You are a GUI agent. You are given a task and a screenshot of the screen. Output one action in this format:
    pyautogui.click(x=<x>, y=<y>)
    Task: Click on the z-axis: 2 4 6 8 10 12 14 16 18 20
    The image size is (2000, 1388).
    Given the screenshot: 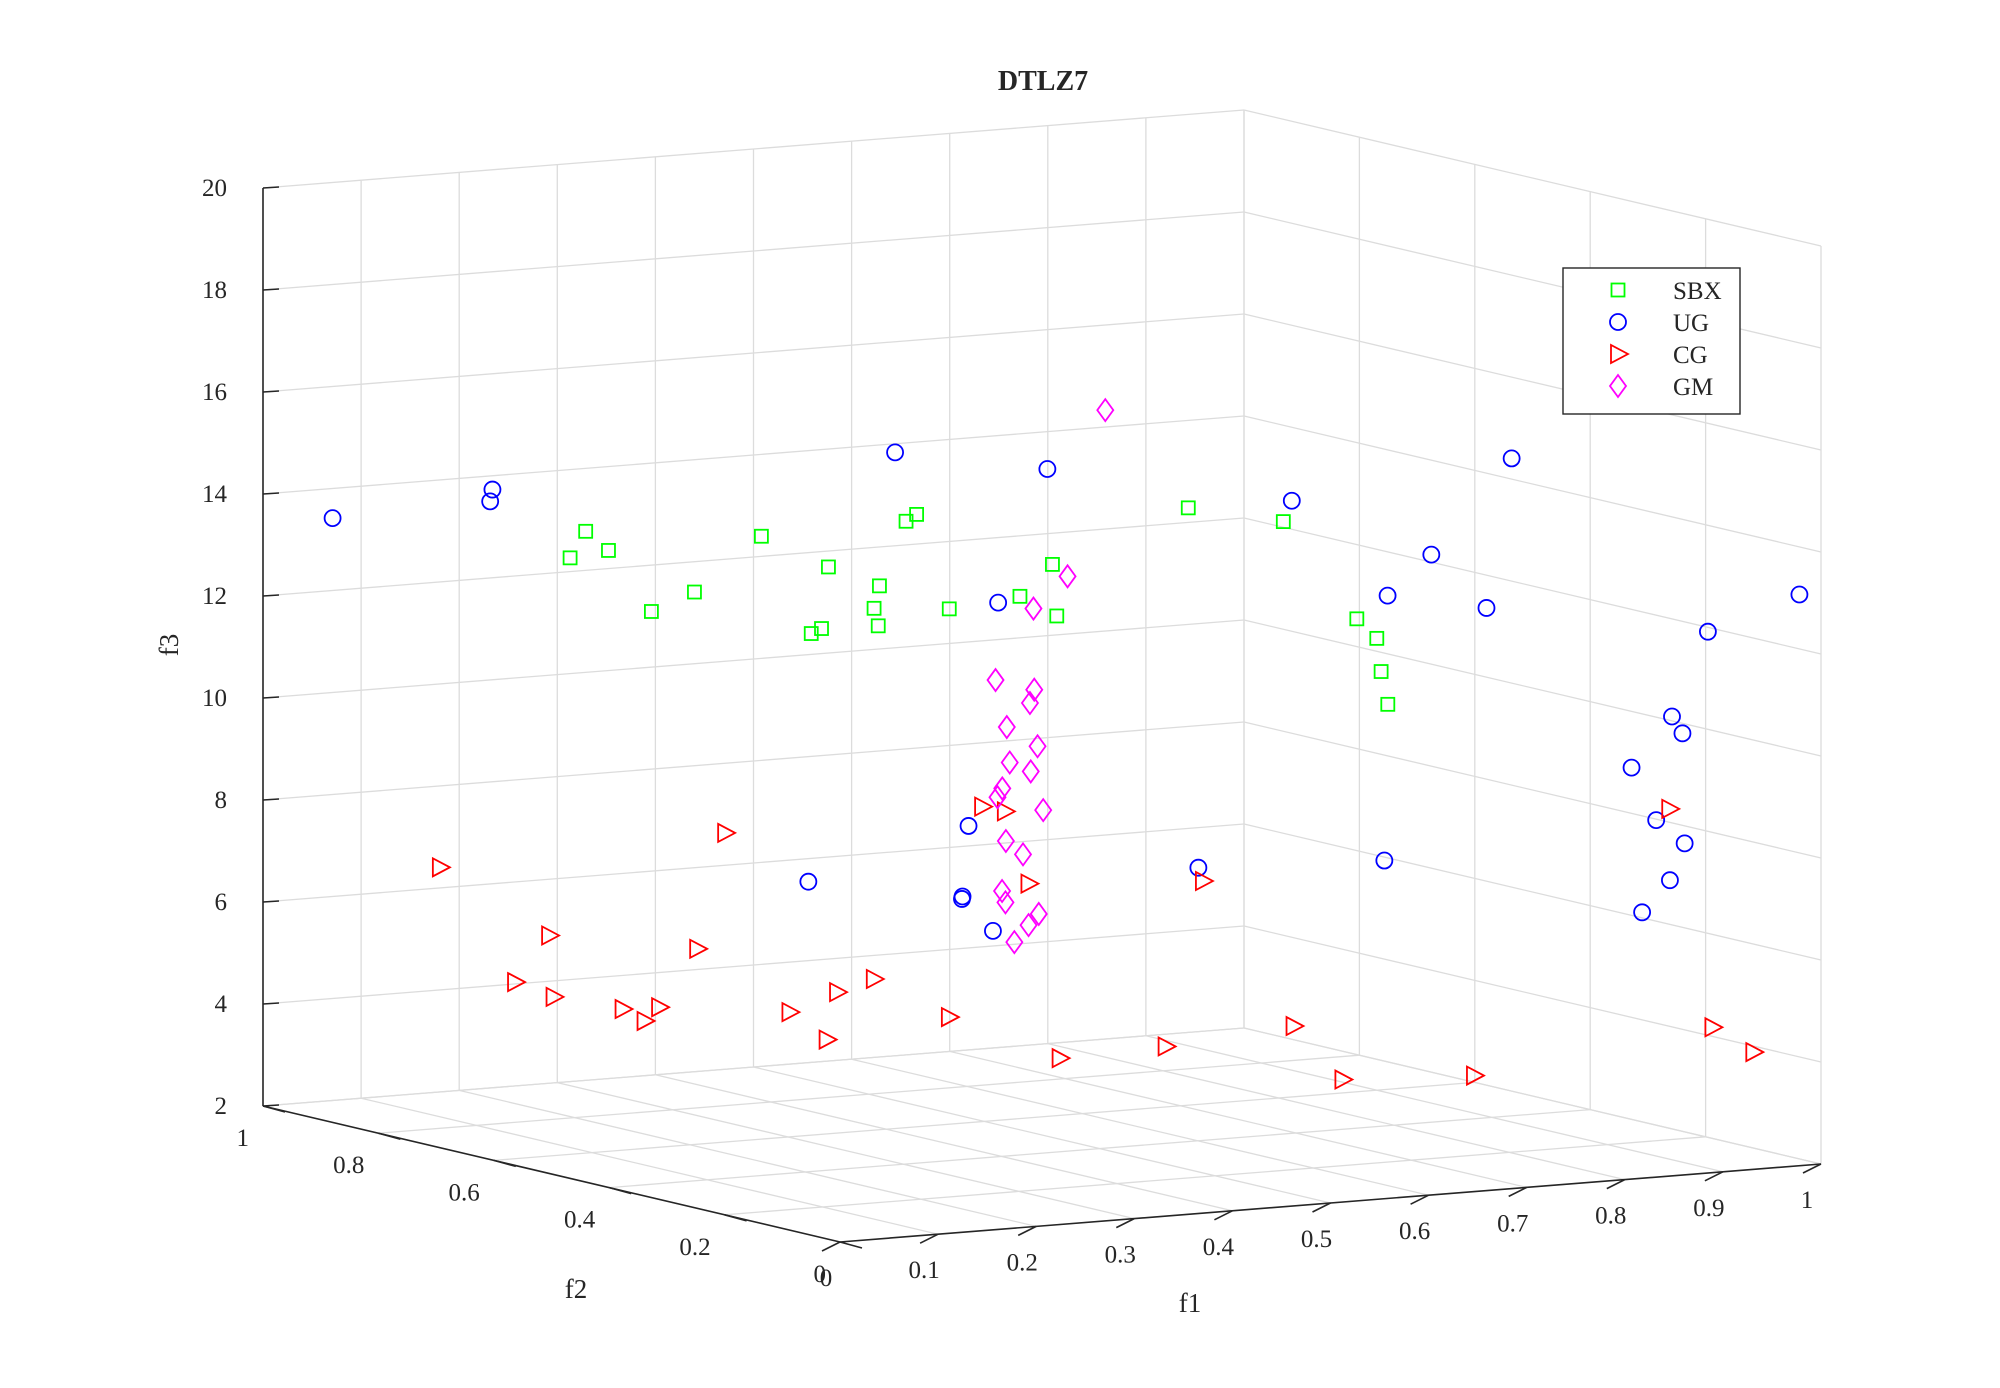 What is the action you would take?
    pyautogui.click(x=241, y=647)
    